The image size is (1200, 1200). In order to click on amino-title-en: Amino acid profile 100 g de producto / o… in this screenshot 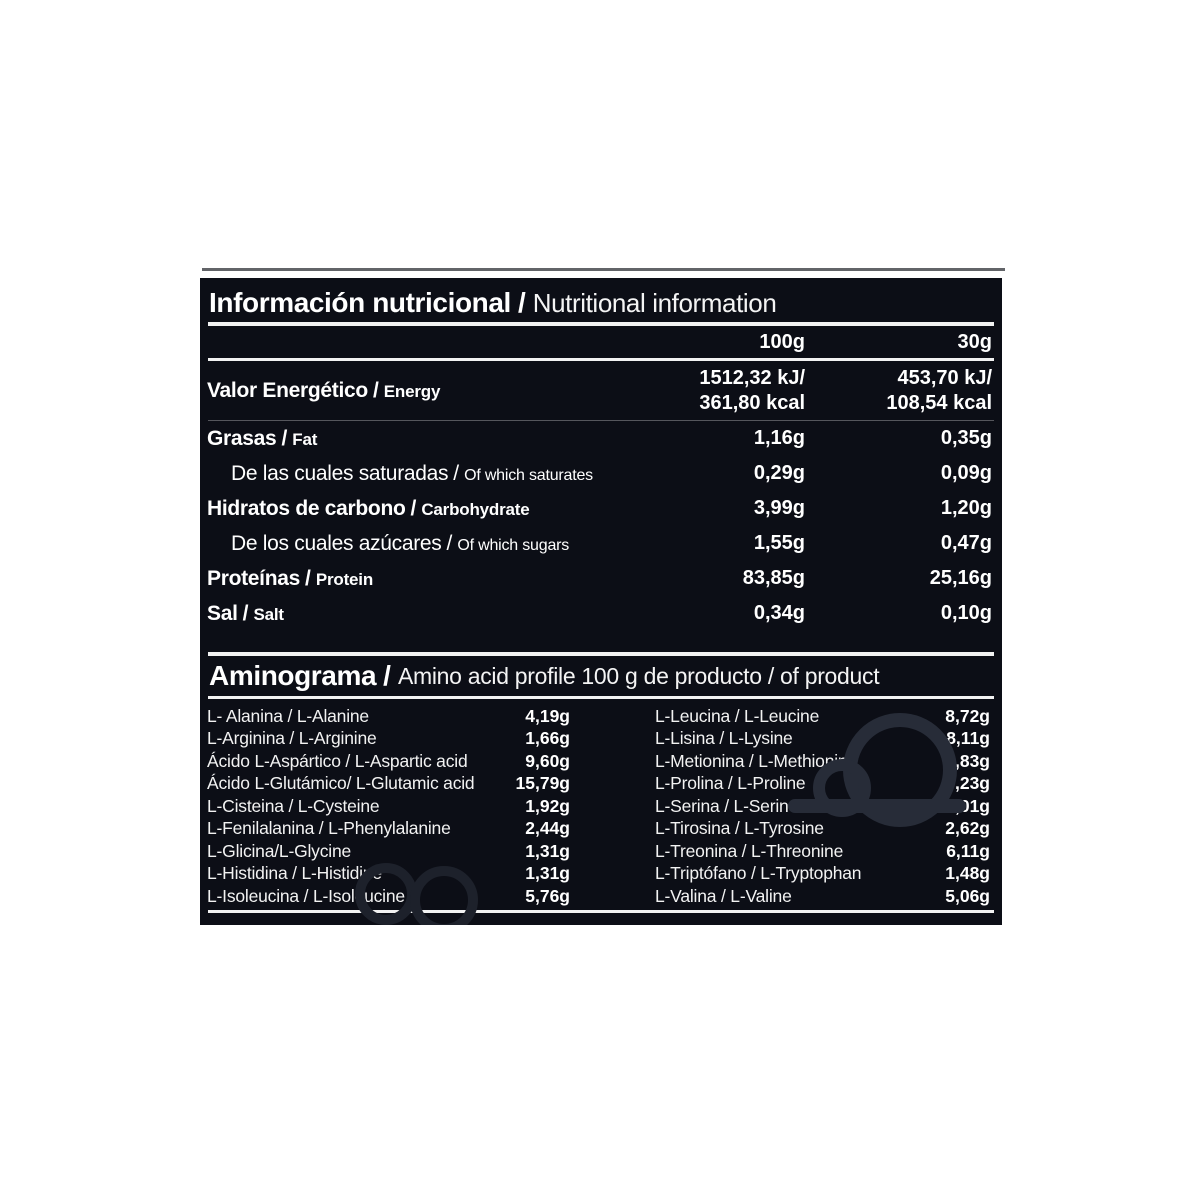, I will do `click(638, 675)`.